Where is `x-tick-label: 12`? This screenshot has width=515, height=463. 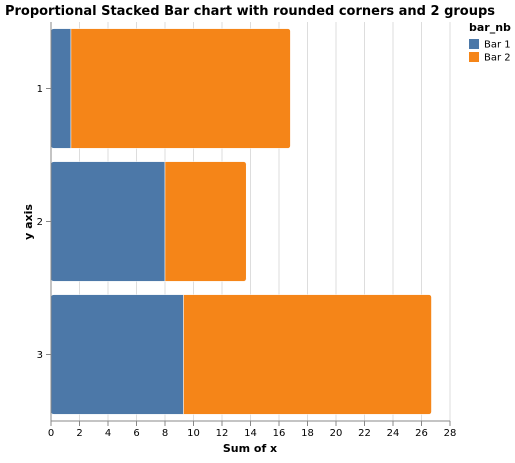
x-tick-label: 12 is located at coordinates (222, 433).